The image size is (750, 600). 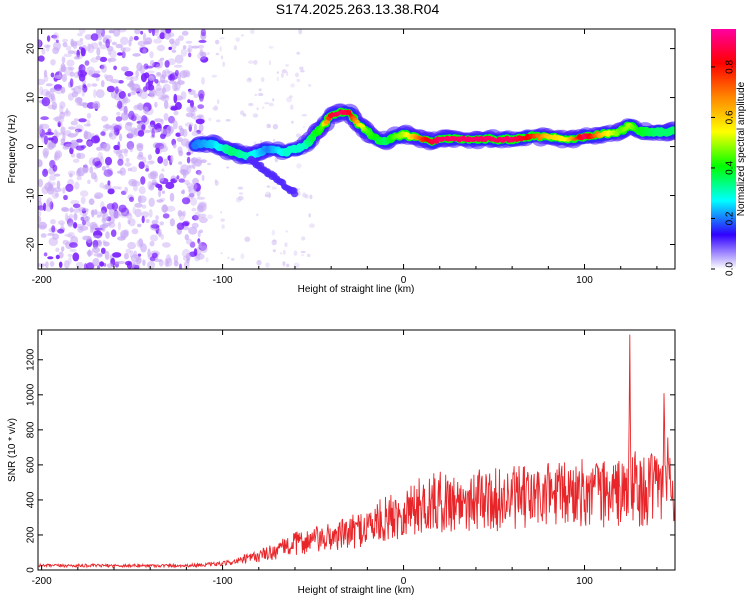 What do you see at coordinates (31, 98) in the screenshot?
I see `y-tick-label: 10` at bounding box center [31, 98].